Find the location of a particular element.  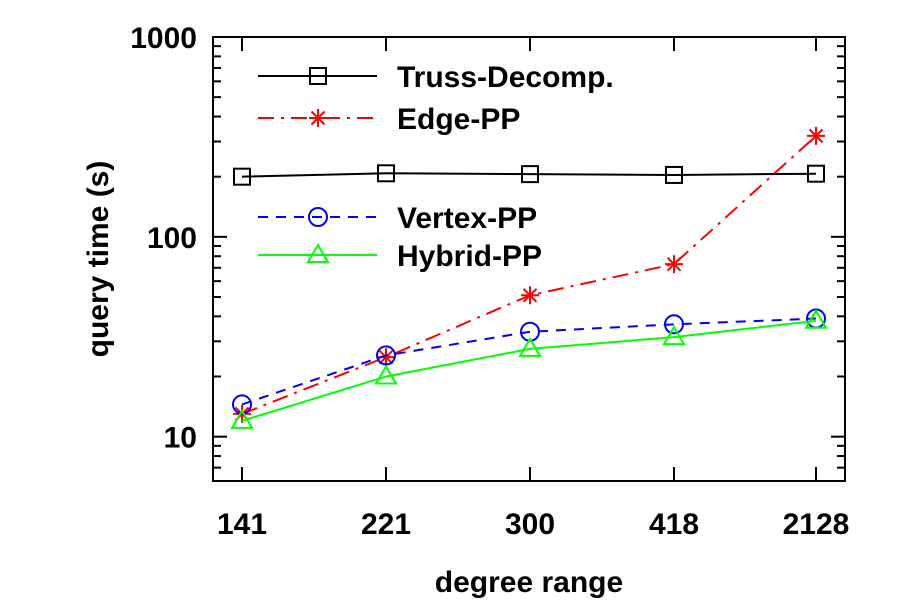

series-vertex-pp is located at coordinates (529, 361).